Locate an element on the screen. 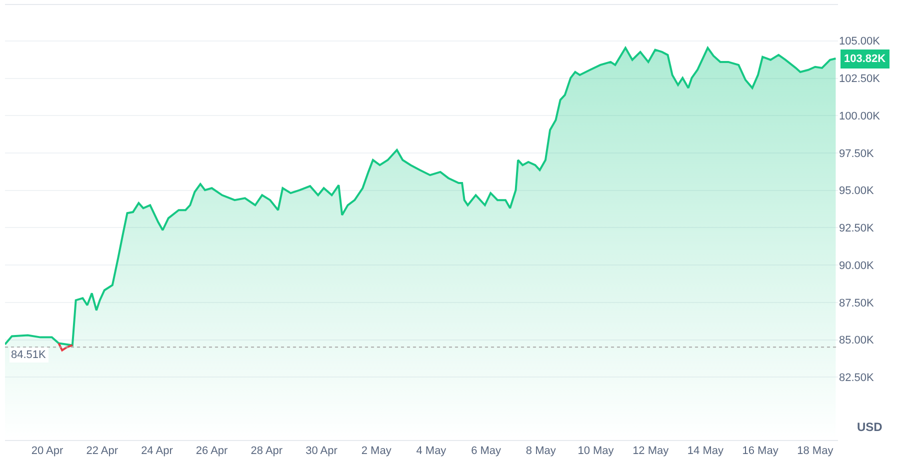 The image size is (900, 464). x-tick-label: 26 Apr is located at coordinates (212, 451).